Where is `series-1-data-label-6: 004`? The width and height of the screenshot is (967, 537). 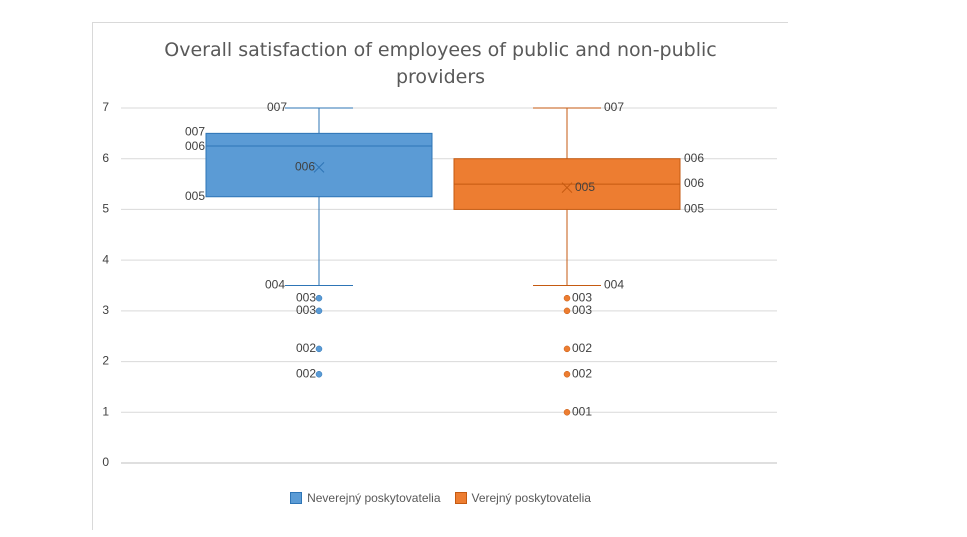
series-1-data-label-6: 004 is located at coordinates (275, 285).